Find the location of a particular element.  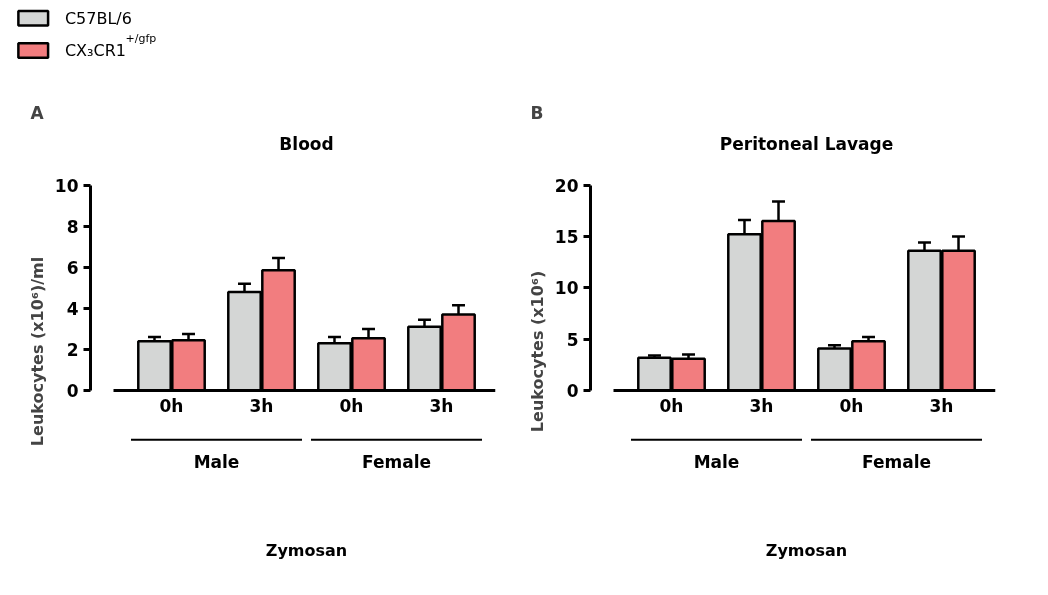

y-tick-label: 15 is located at coordinates (566, 236).